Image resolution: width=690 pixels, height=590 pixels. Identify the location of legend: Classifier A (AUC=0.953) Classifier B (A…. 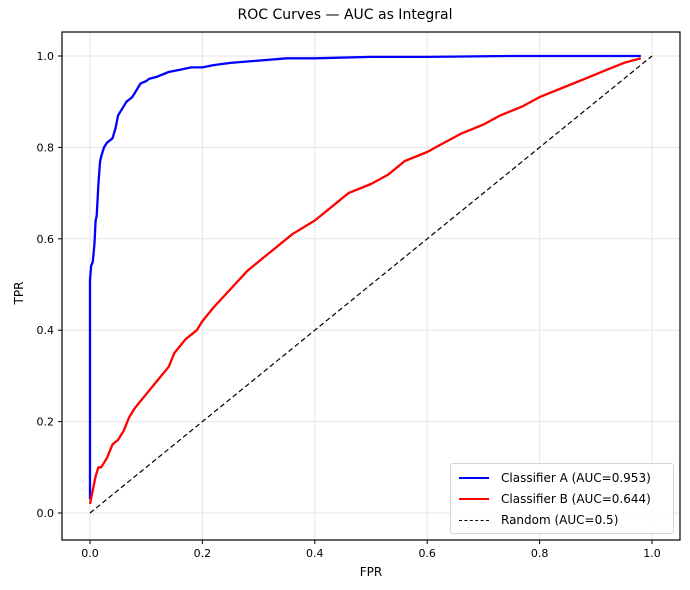
(562, 498).